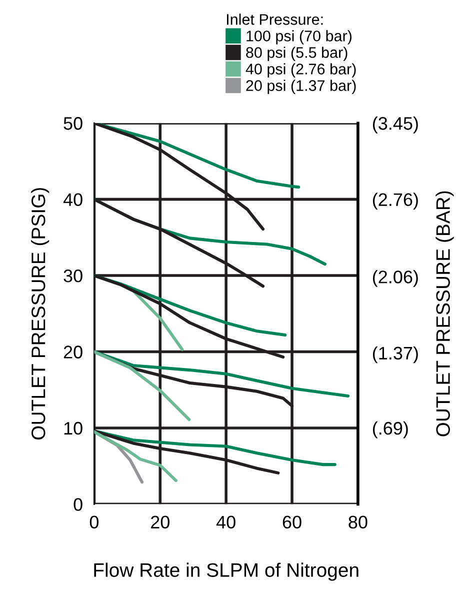  Describe the element at coordinates (301, 87) in the screenshot. I see `legend-label: 20 psi (1.37 bar)` at that location.